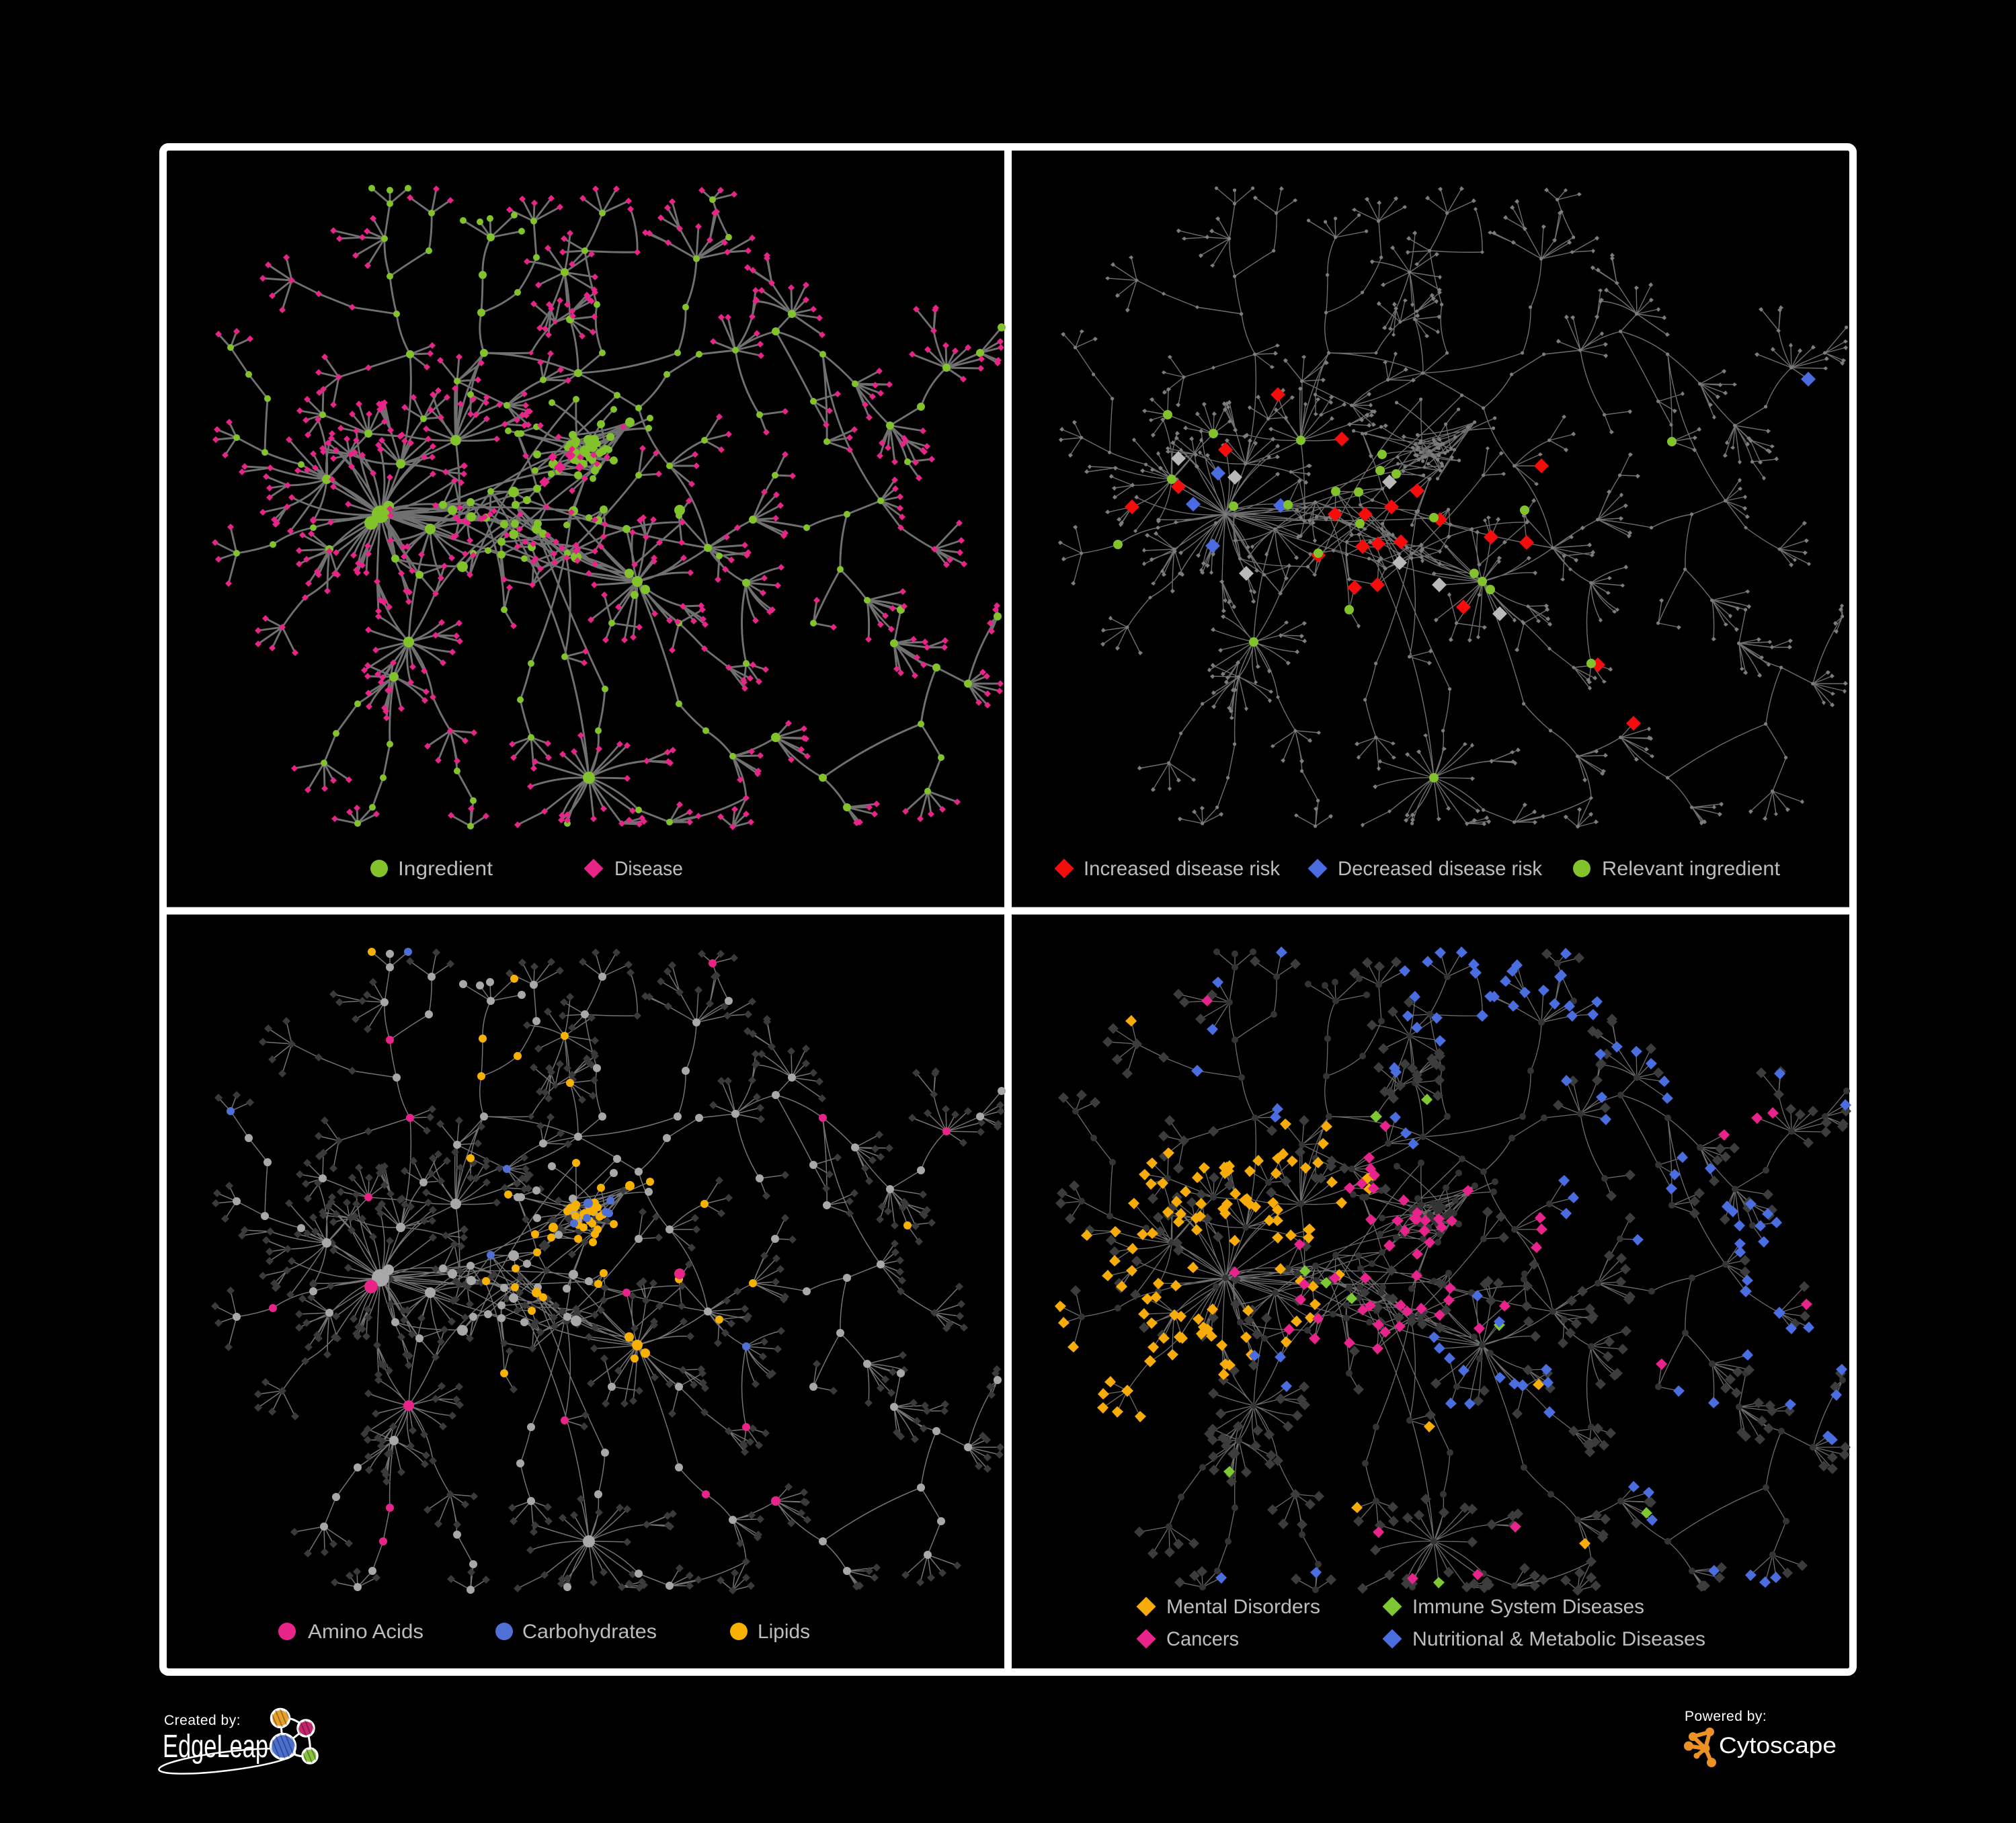  Describe the element at coordinates (215, 1747) in the screenshot. I see `svg-text: EdgeLeap` at that location.